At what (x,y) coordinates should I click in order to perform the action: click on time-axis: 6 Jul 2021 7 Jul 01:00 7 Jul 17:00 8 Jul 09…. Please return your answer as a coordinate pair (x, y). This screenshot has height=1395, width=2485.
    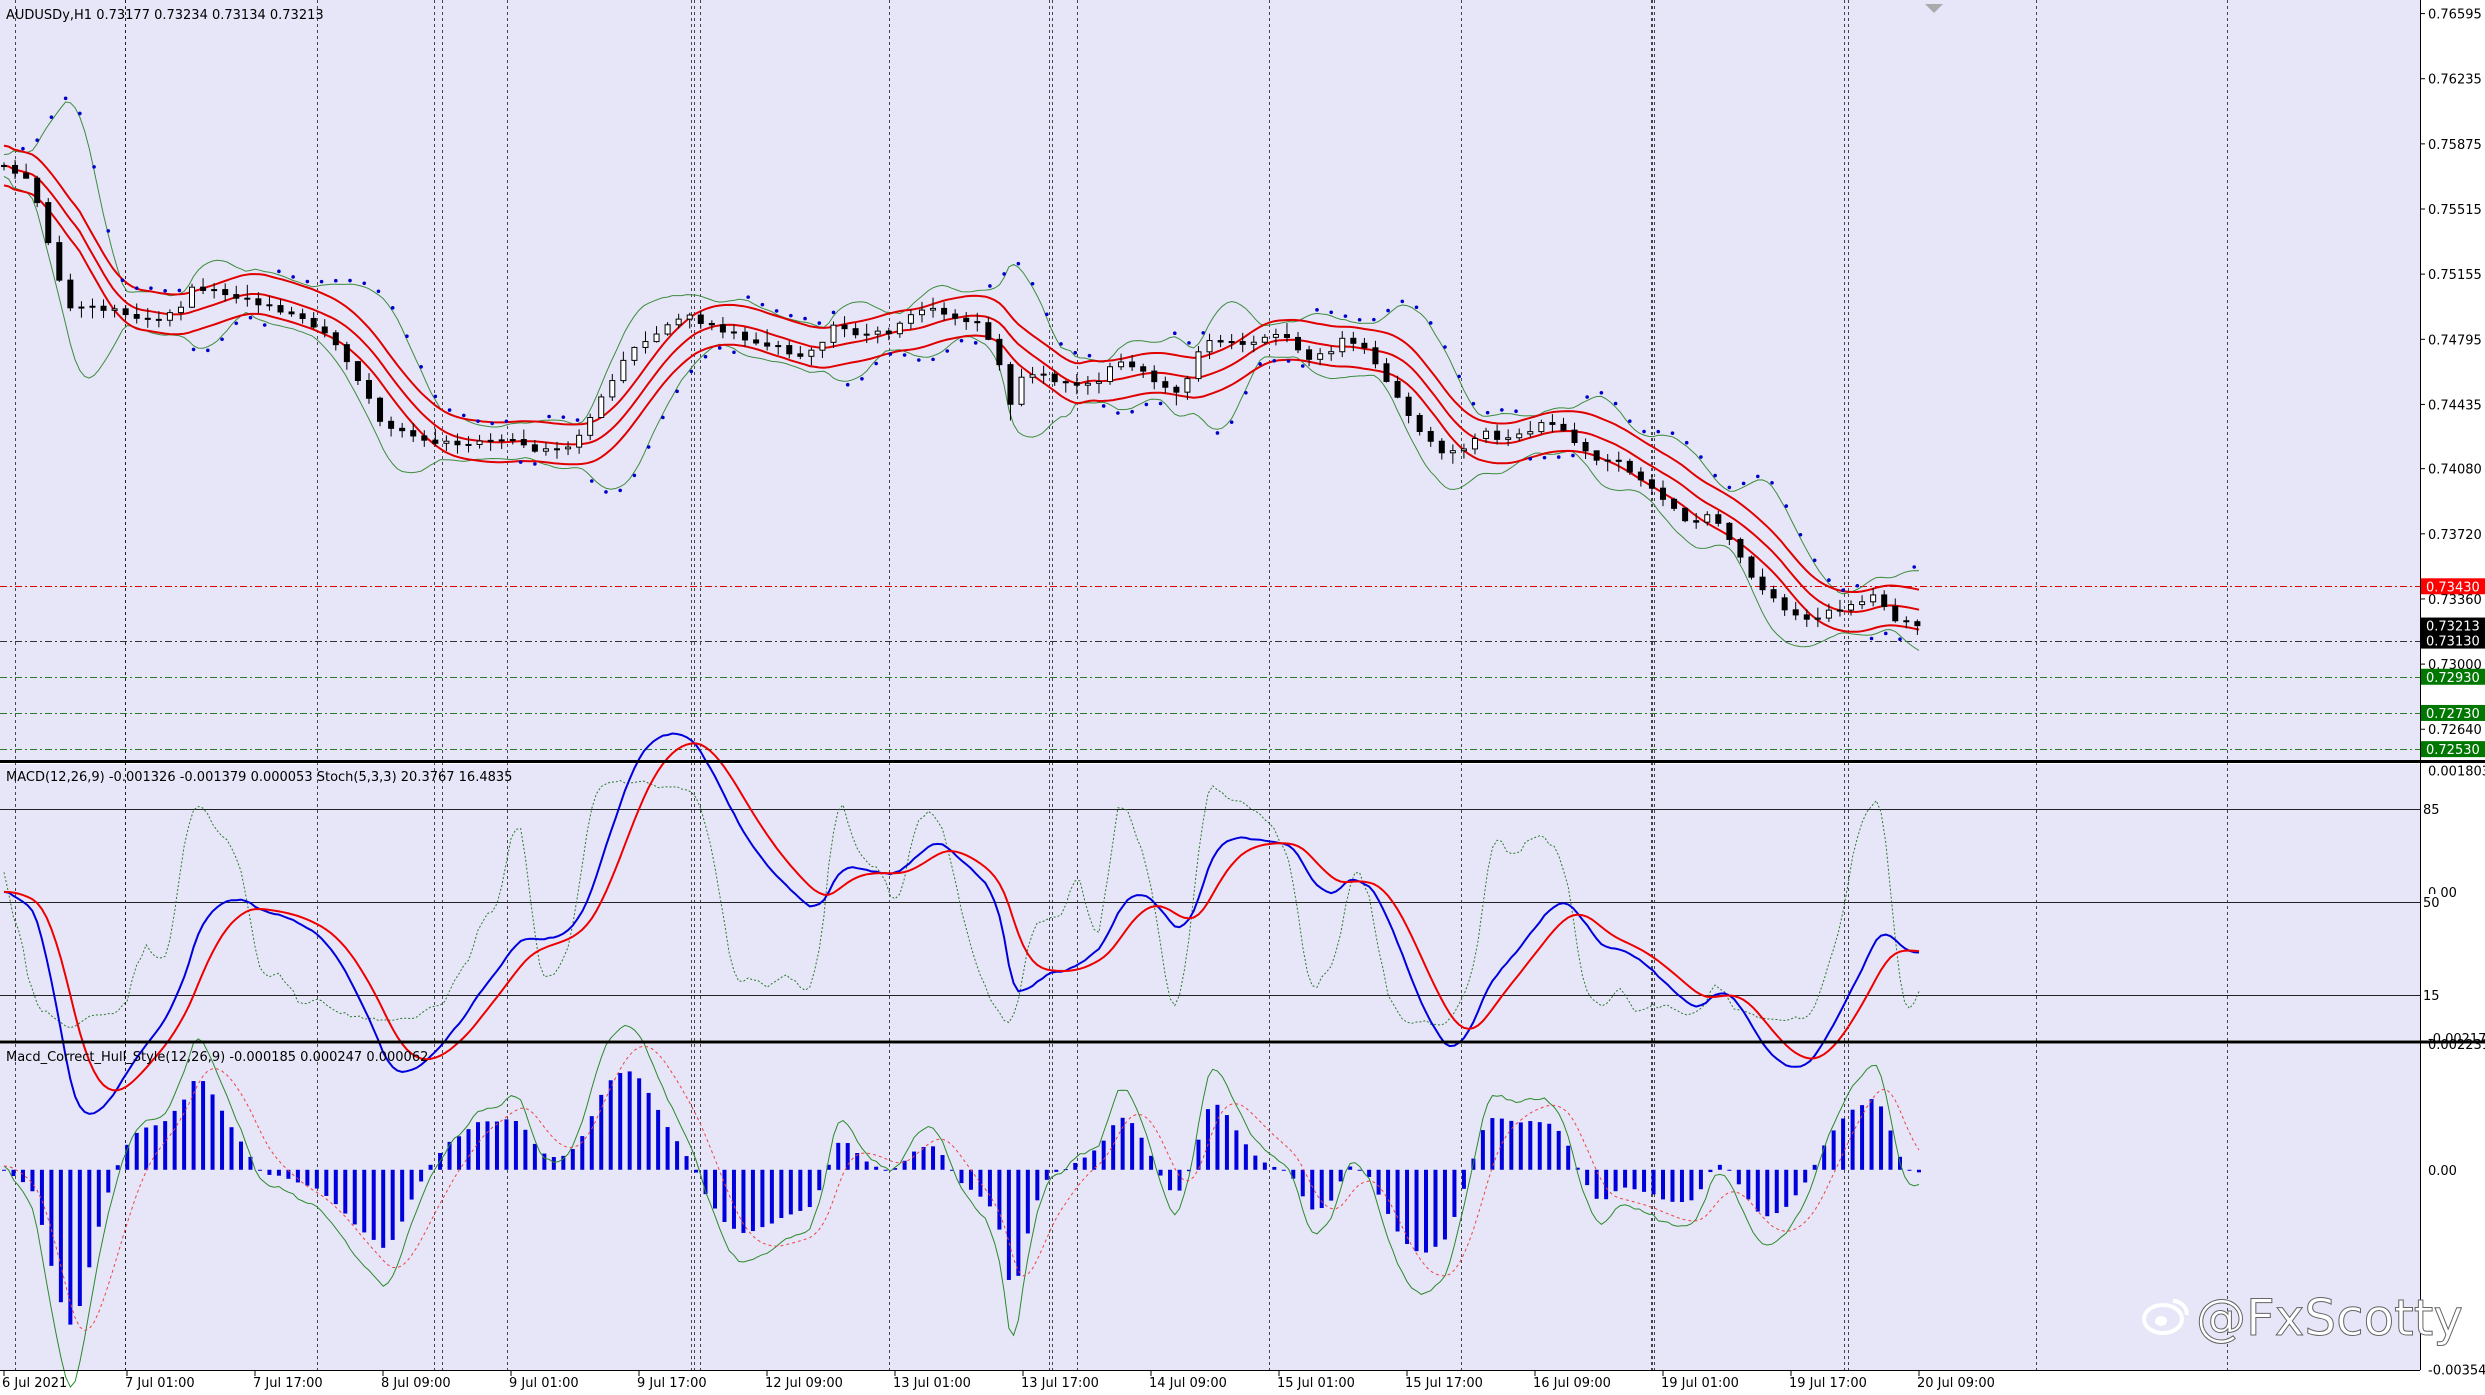
    Looking at the image, I should click on (998, 1380).